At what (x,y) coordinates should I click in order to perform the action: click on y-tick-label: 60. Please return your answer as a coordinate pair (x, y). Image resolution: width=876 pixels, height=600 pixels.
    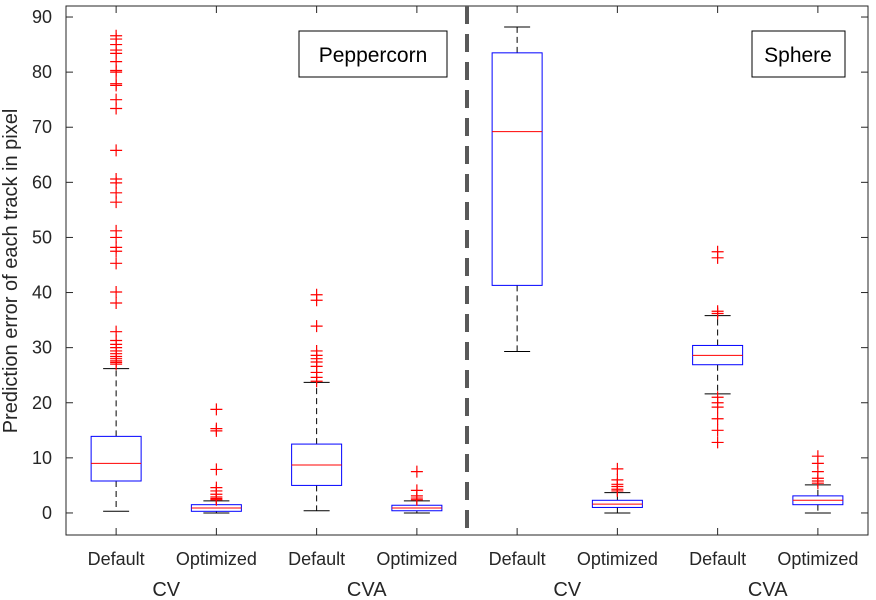
    Looking at the image, I should click on (42, 182).